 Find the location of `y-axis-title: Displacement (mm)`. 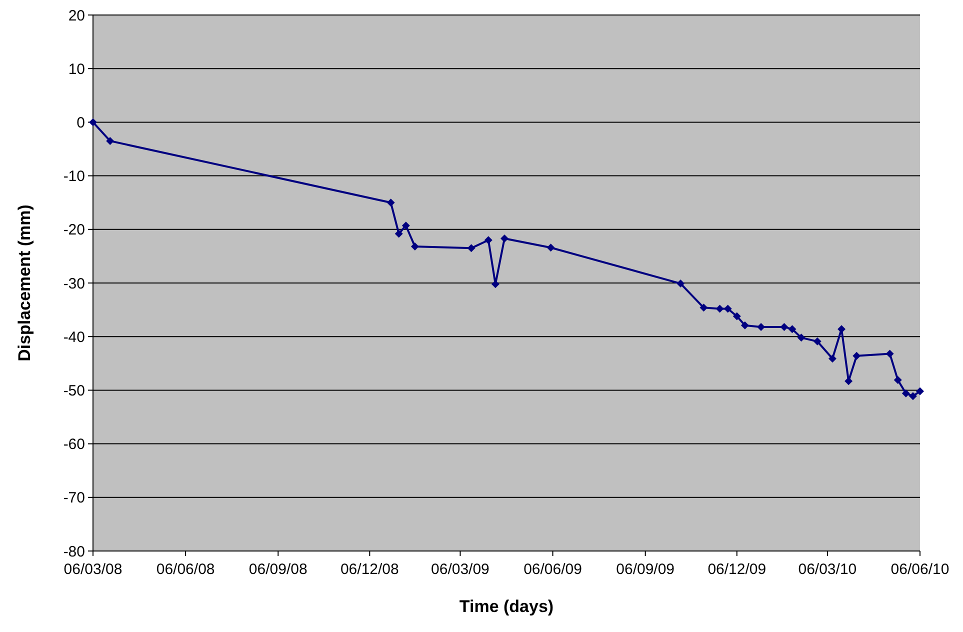

y-axis-title: Displacement (mm) is located at coordinates (24, 283).